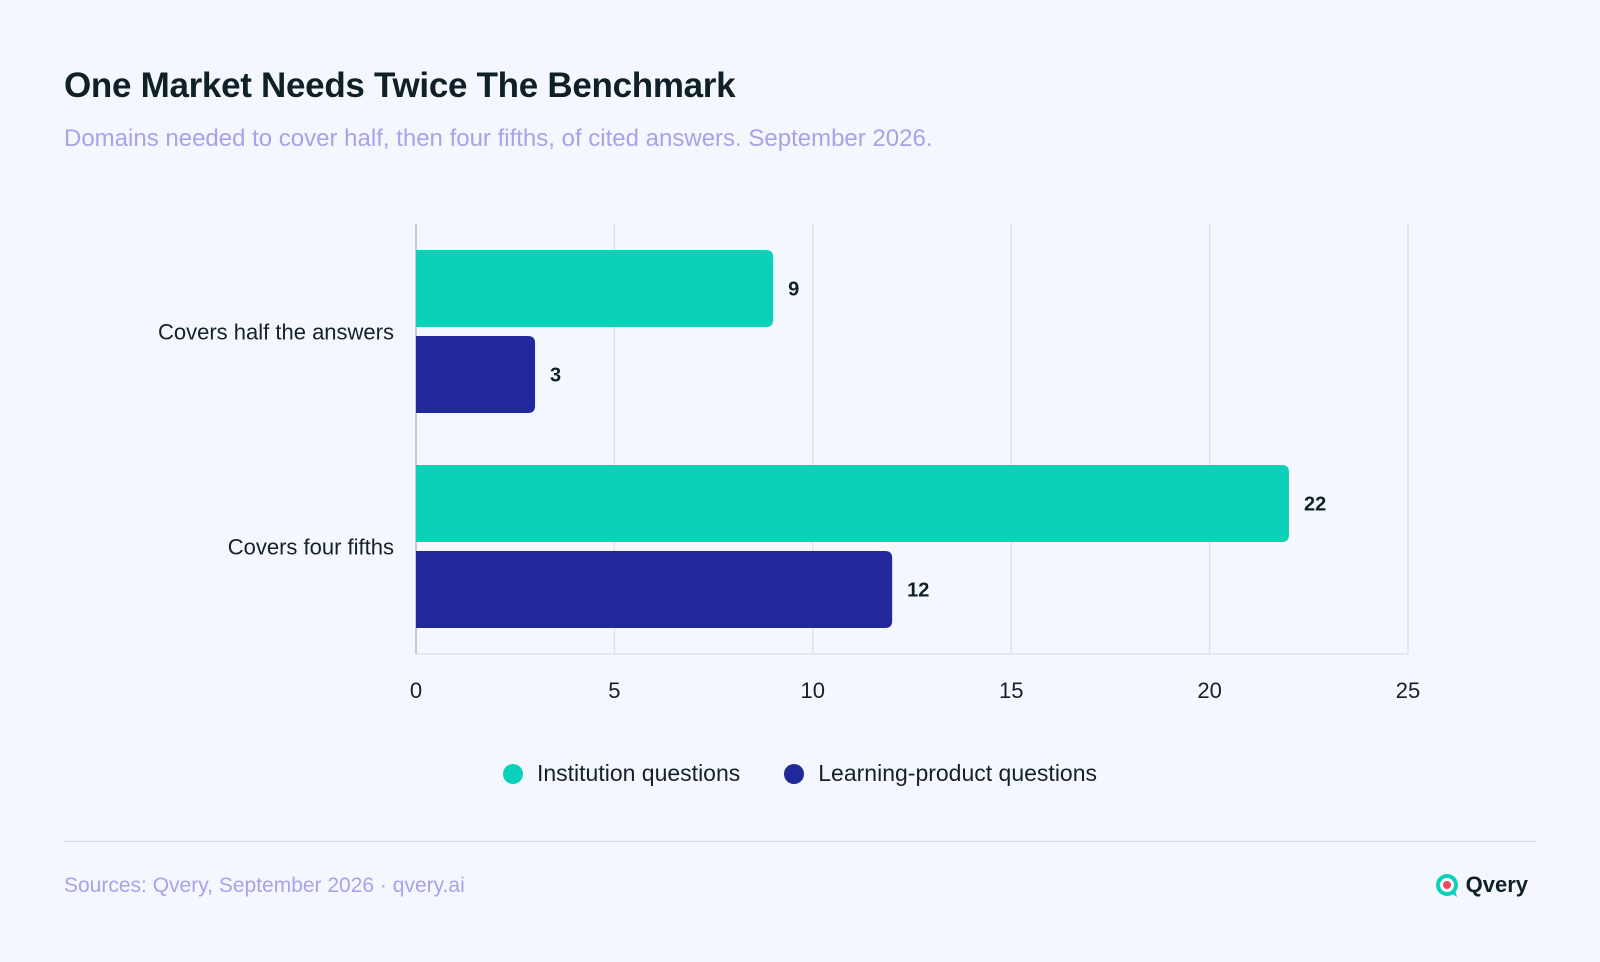 This screenshot has height=962, width=1600. I want to click on brand-name: Qvery, so click(1496, 884).